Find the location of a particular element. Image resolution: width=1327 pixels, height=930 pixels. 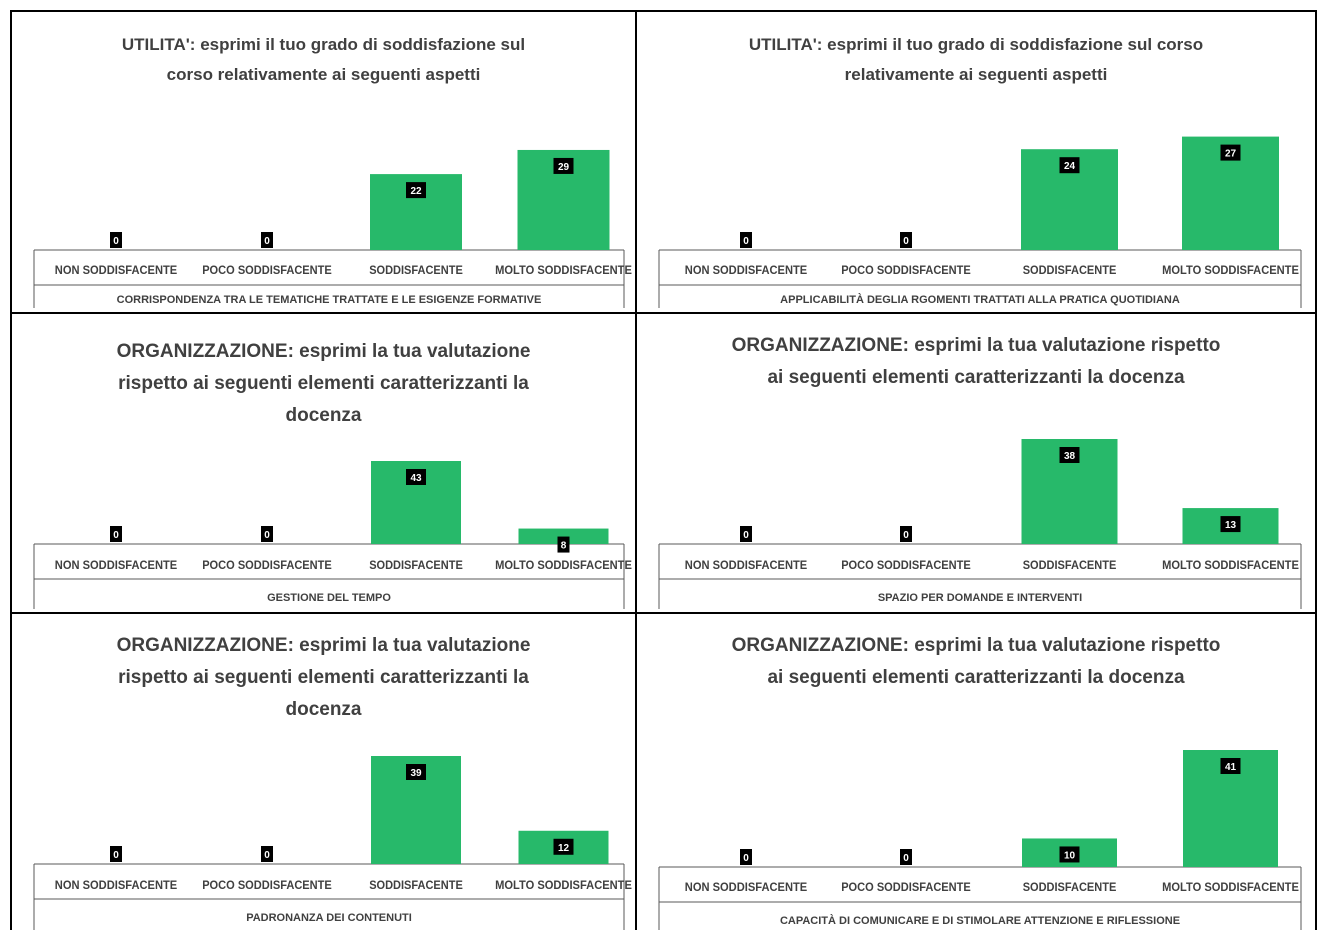

grid-divider-row1 is located at coordinates (663, 313).